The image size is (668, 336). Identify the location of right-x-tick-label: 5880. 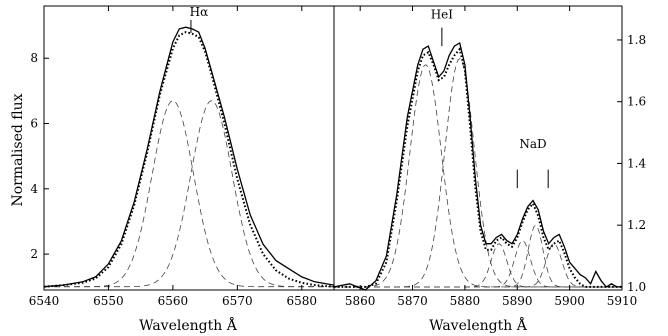
(465, 301).